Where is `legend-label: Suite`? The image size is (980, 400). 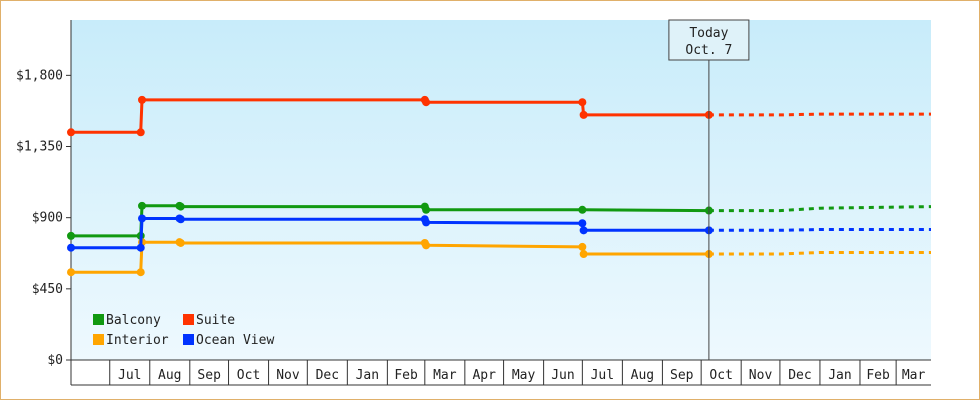
legend-label: Suite is located at coordinates (215, 320).